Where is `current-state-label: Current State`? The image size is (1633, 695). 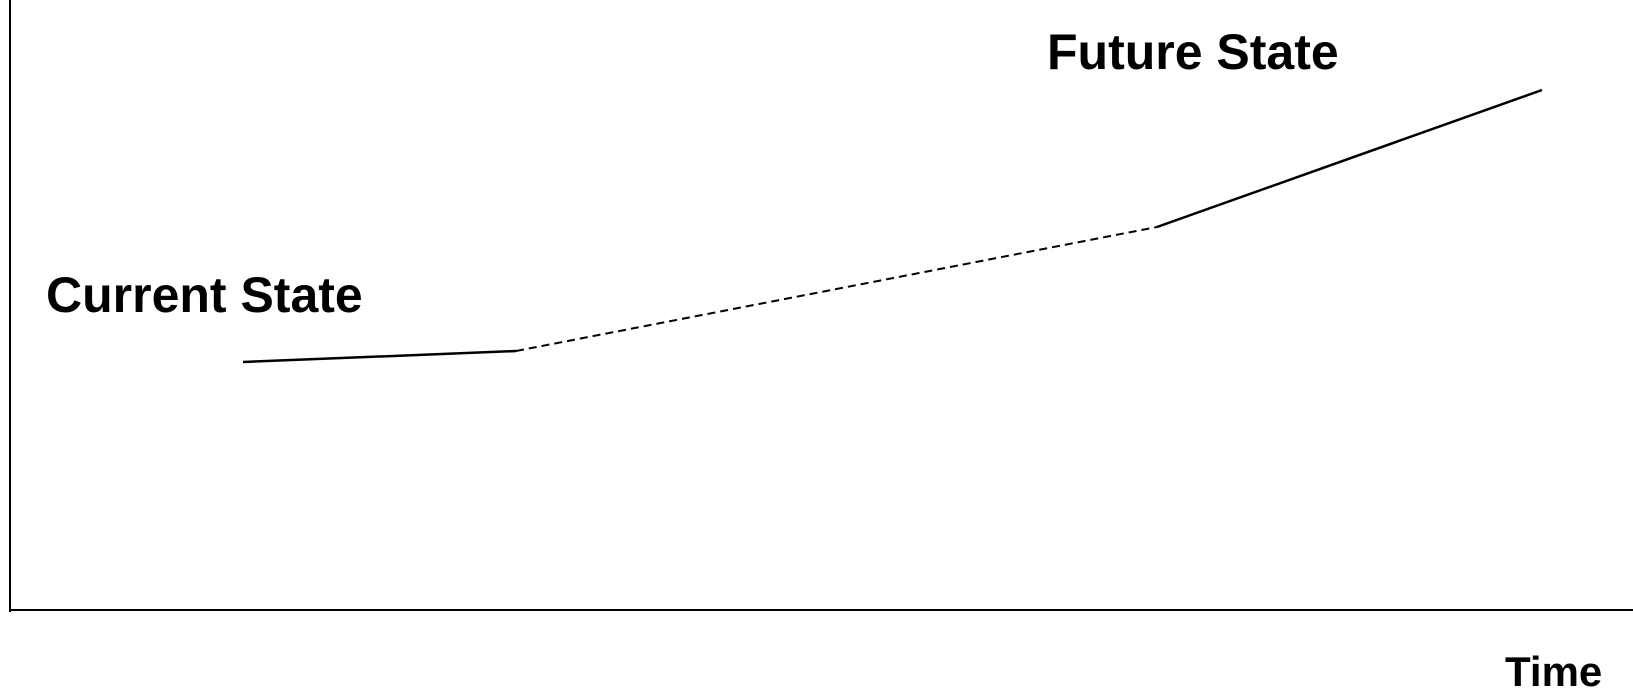
current-state-label: Current State is located at coordinates (204, 295).